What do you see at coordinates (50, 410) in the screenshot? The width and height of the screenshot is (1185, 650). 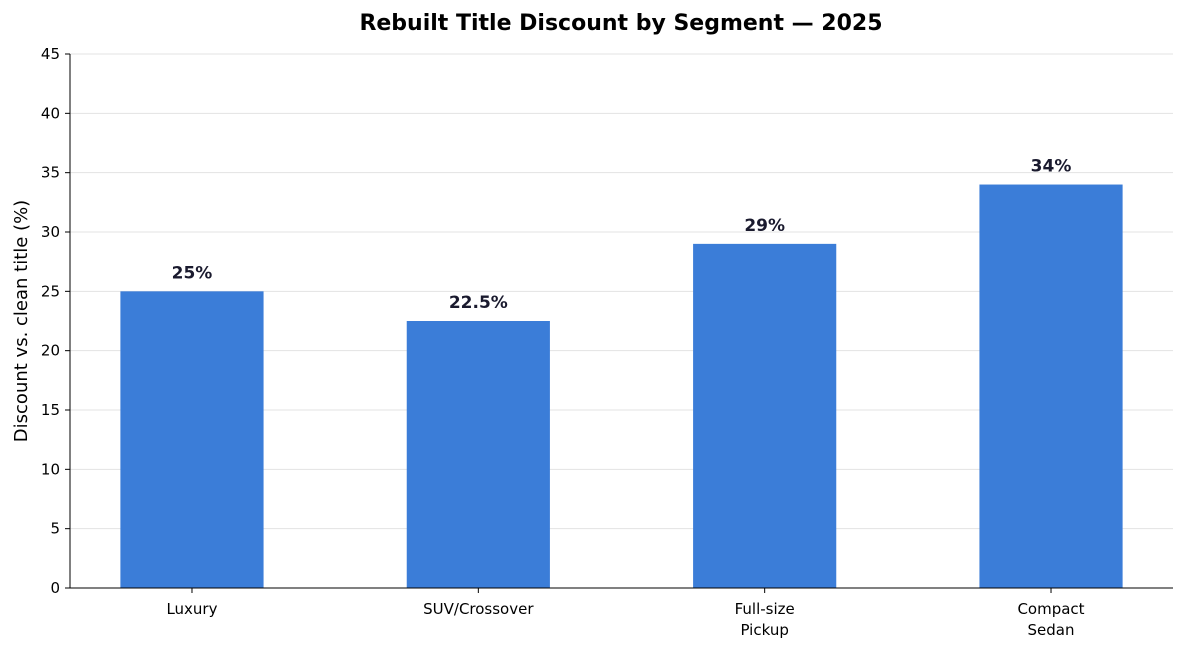 I see `y-tick-label: 15` at bounding box center [50, 410].